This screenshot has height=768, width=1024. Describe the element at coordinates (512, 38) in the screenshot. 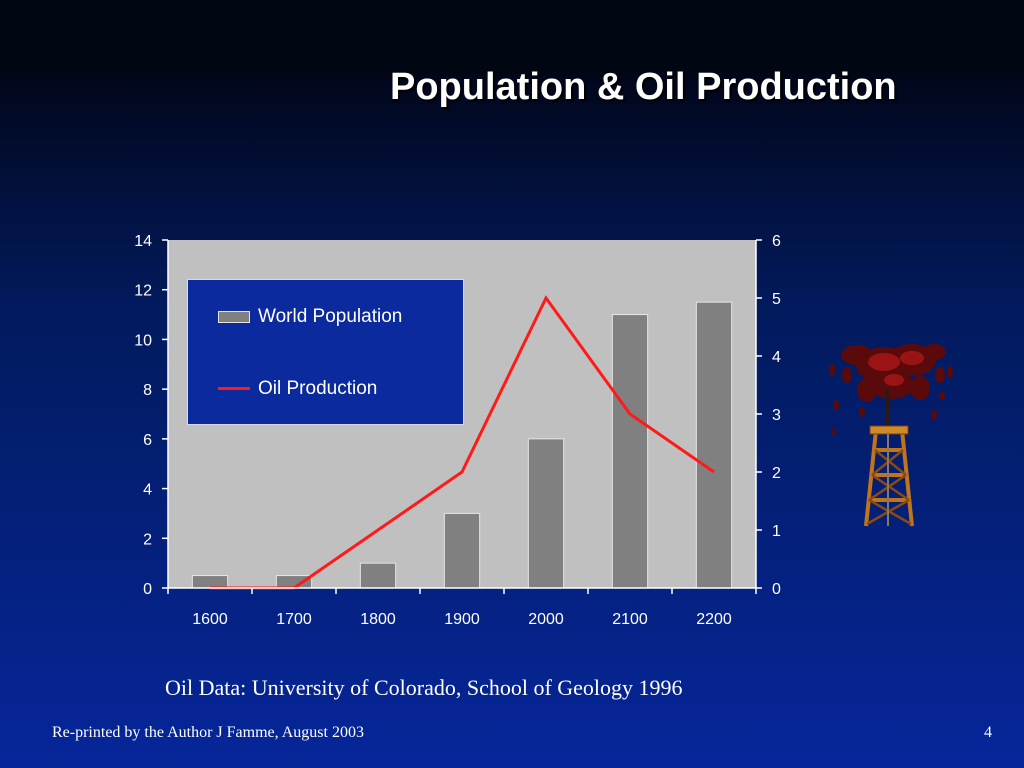

I see `title-band` at that location.